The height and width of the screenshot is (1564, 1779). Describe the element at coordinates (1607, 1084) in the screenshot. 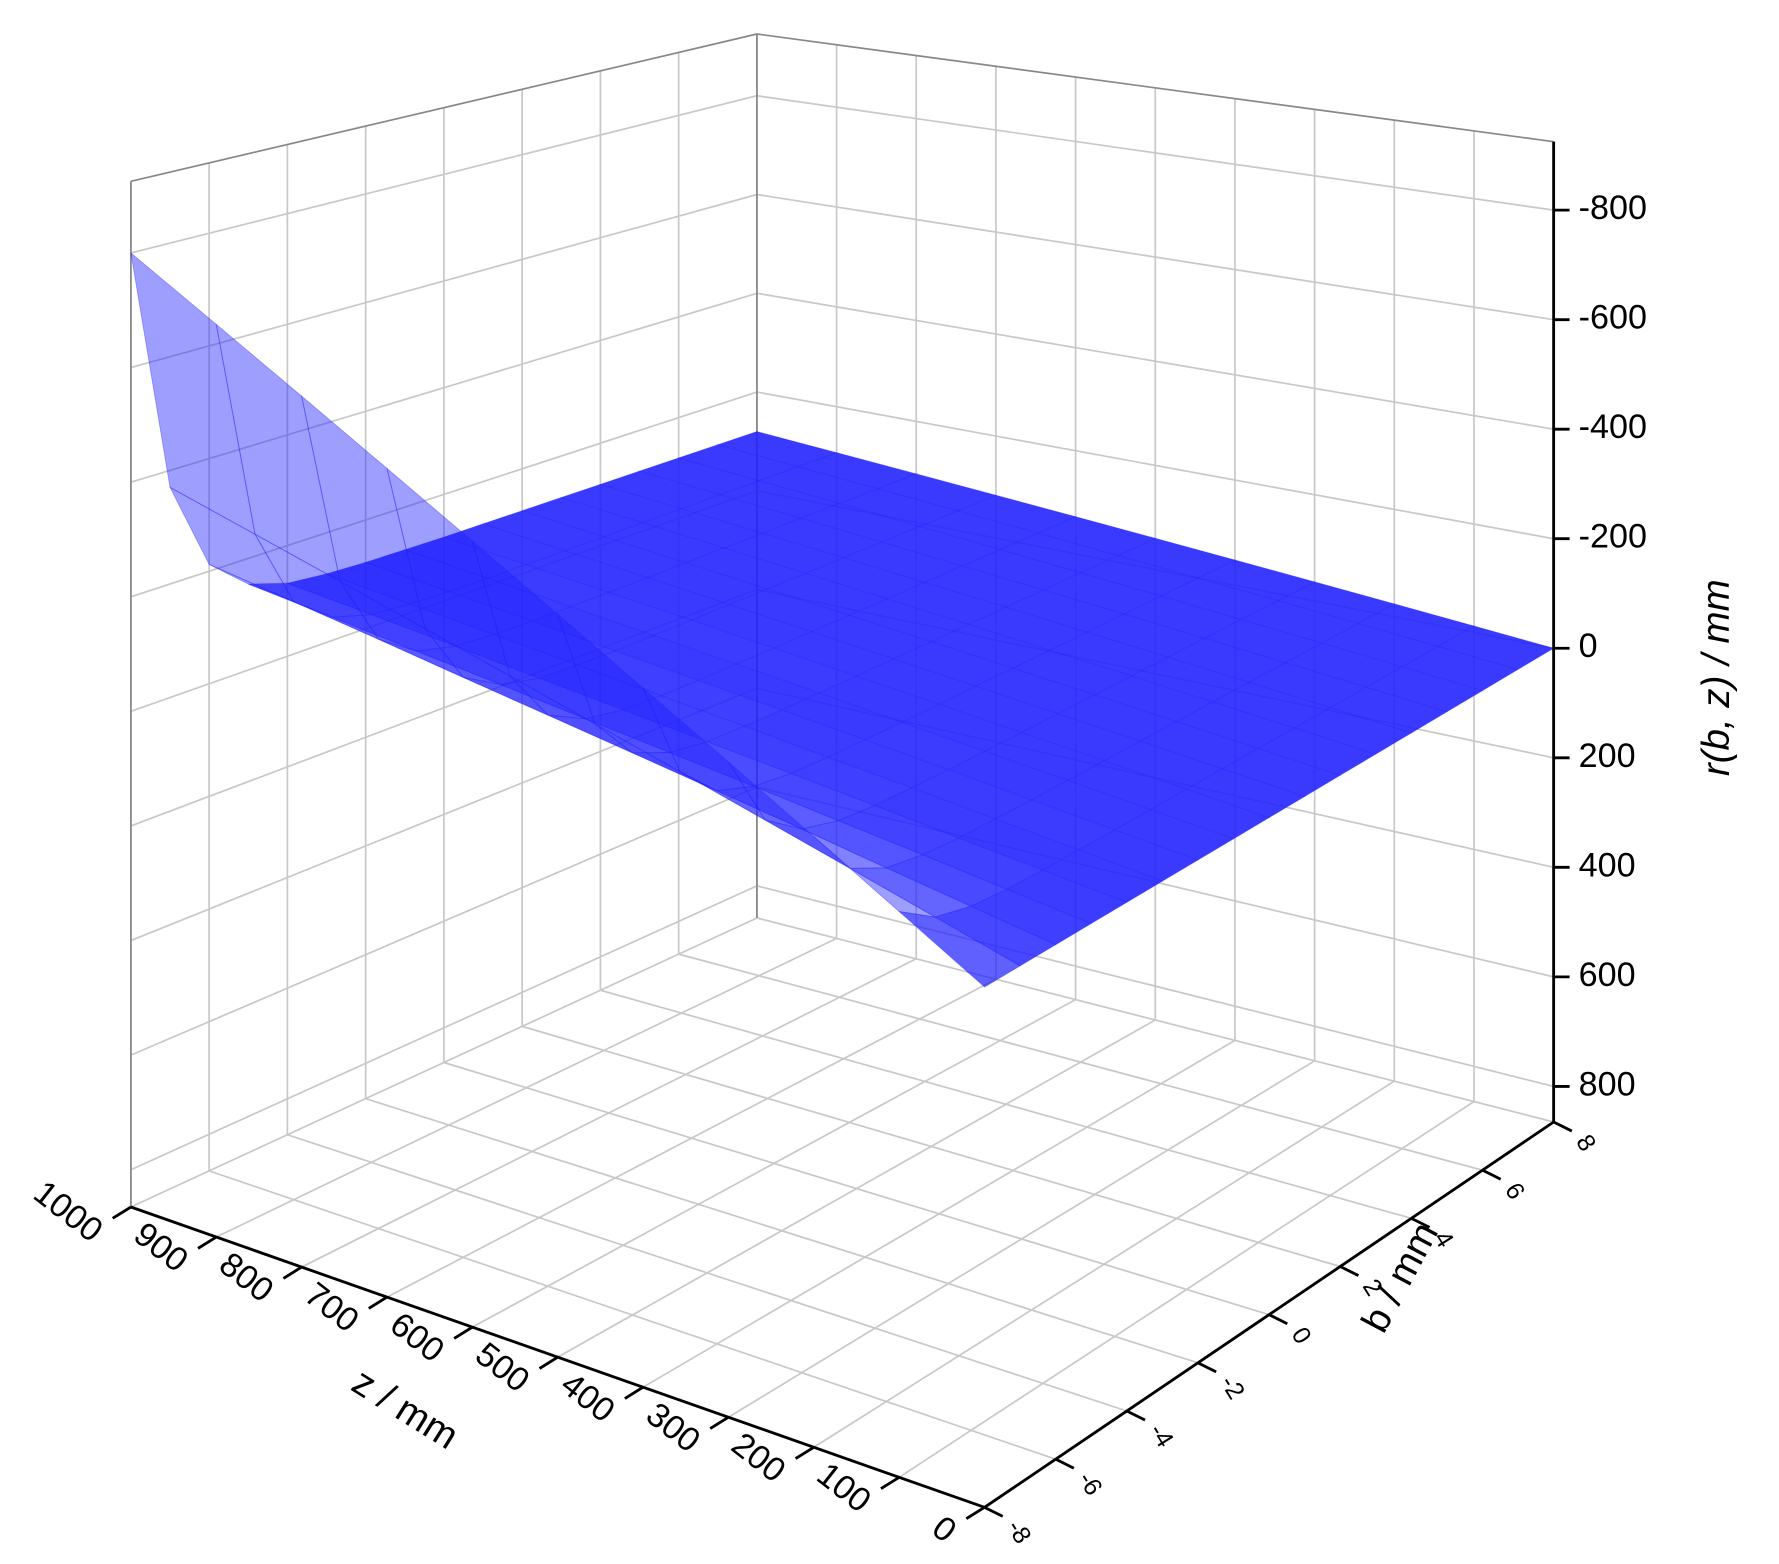

I see `r-tick-label: 800` at that location.